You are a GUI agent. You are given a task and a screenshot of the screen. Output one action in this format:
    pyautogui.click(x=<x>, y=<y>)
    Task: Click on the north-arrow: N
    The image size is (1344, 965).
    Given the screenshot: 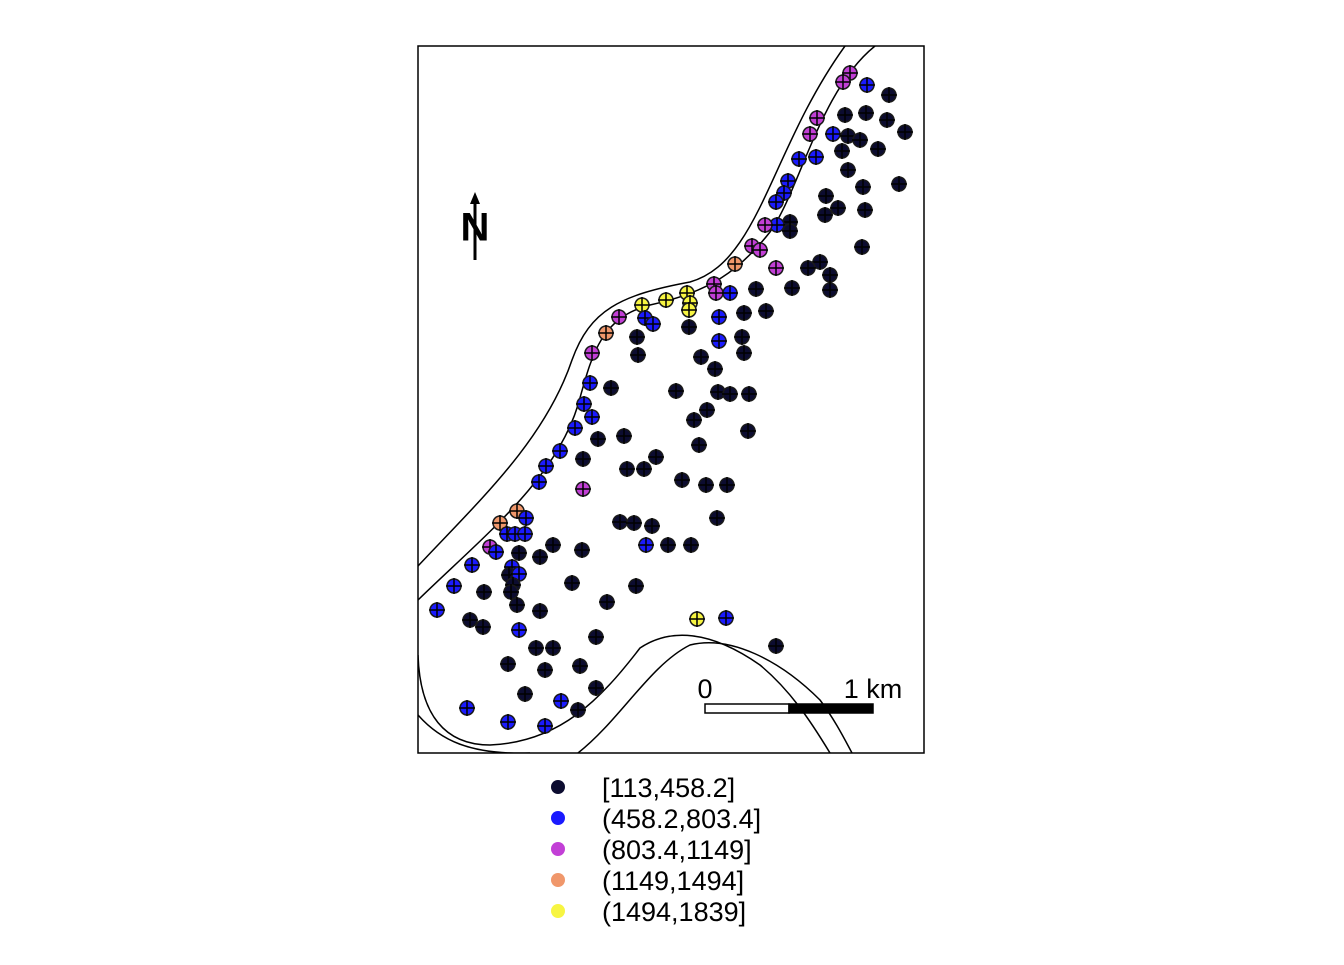 What is the action you would take?
    pyautogui.click(x=475, y=226)
    